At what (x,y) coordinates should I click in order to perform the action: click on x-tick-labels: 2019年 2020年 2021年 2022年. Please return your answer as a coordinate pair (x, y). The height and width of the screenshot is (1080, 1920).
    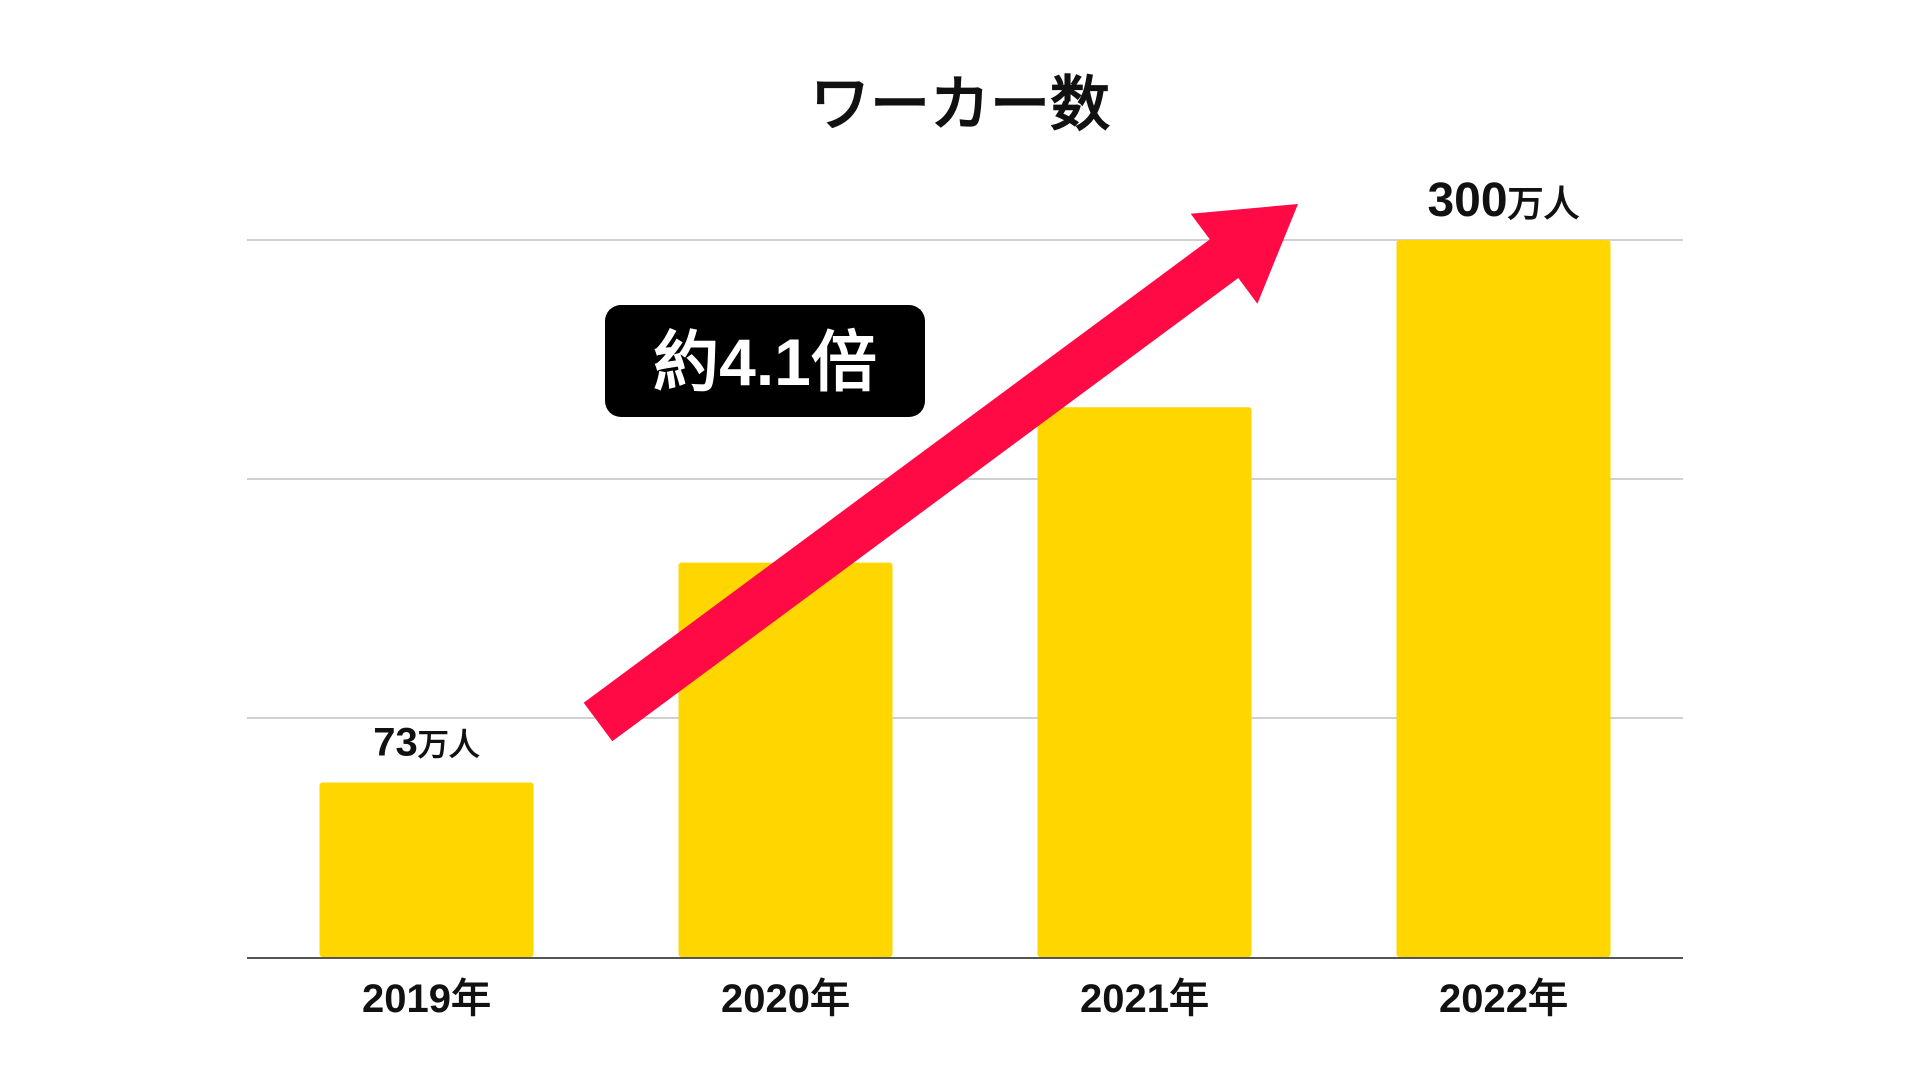
    Looking at the image, I should click on (965, 999).